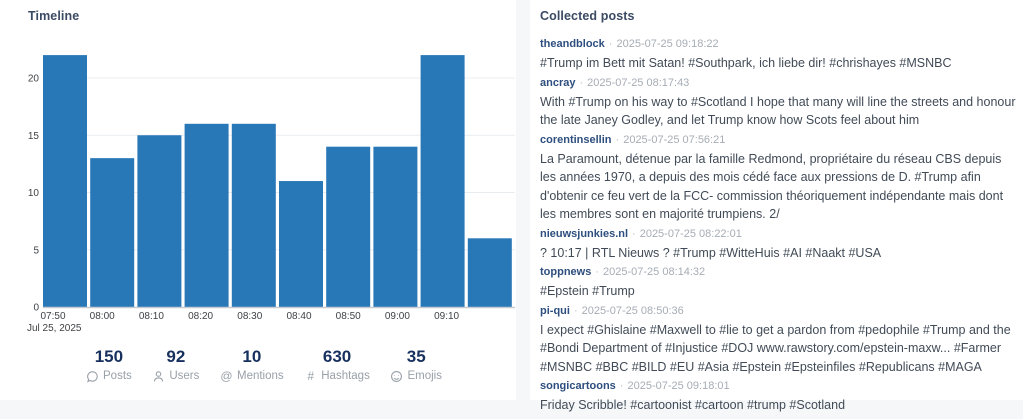  I want to click on y-axis-tick-label: 0, so click(36, 308).